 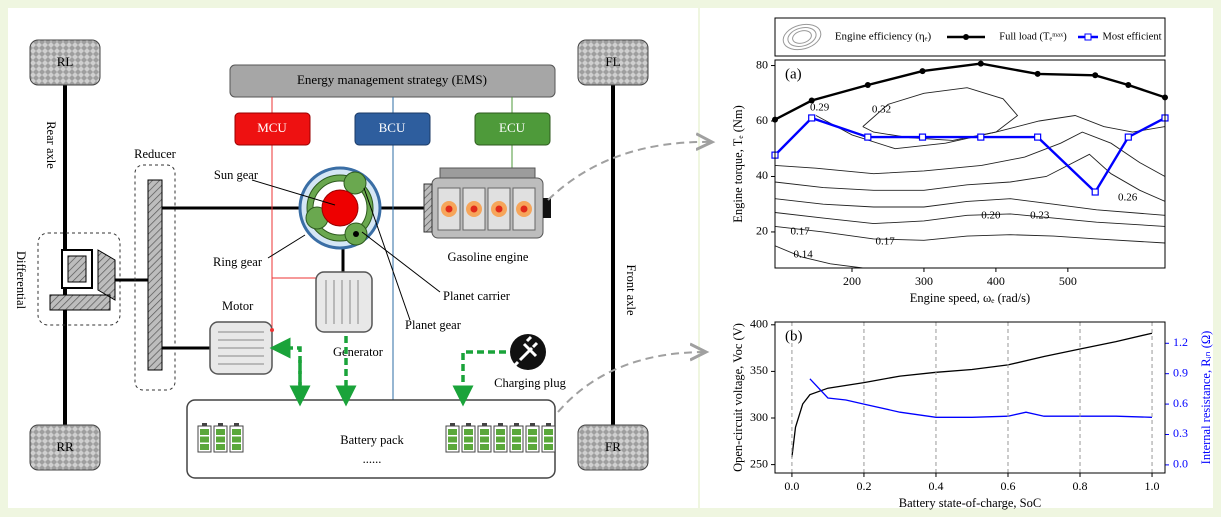 What do you see at coordinates (1128, 198) in the screenshot?
I see `contour-label: 0.26` at bounding box center [1128, 198].